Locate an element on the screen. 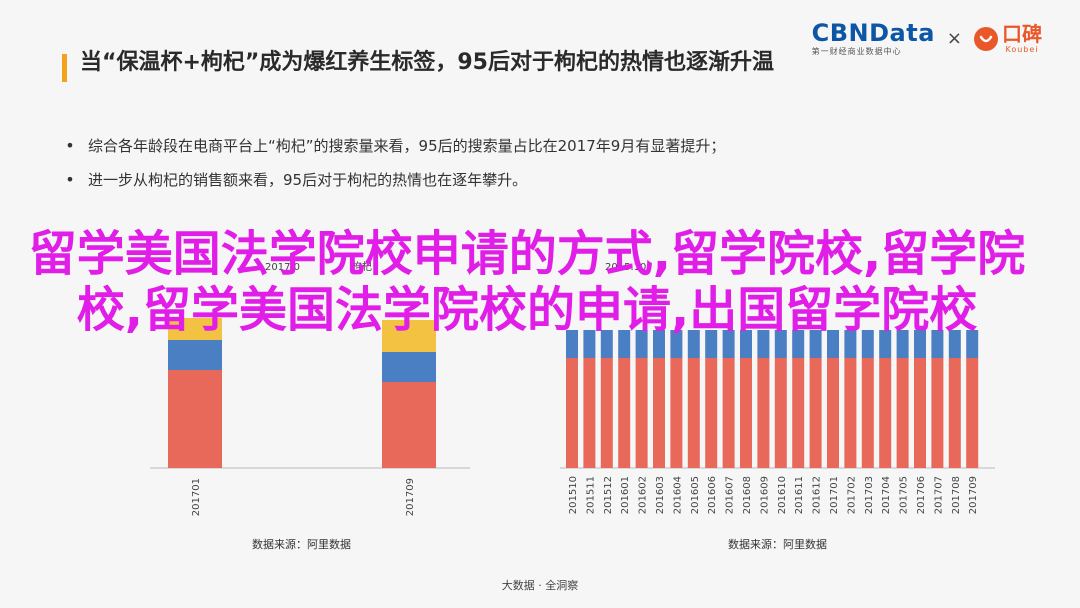 This screenshot has width=1080, height=608. cbndata-wordmark: CBNData is located at coordinates (873, 33).